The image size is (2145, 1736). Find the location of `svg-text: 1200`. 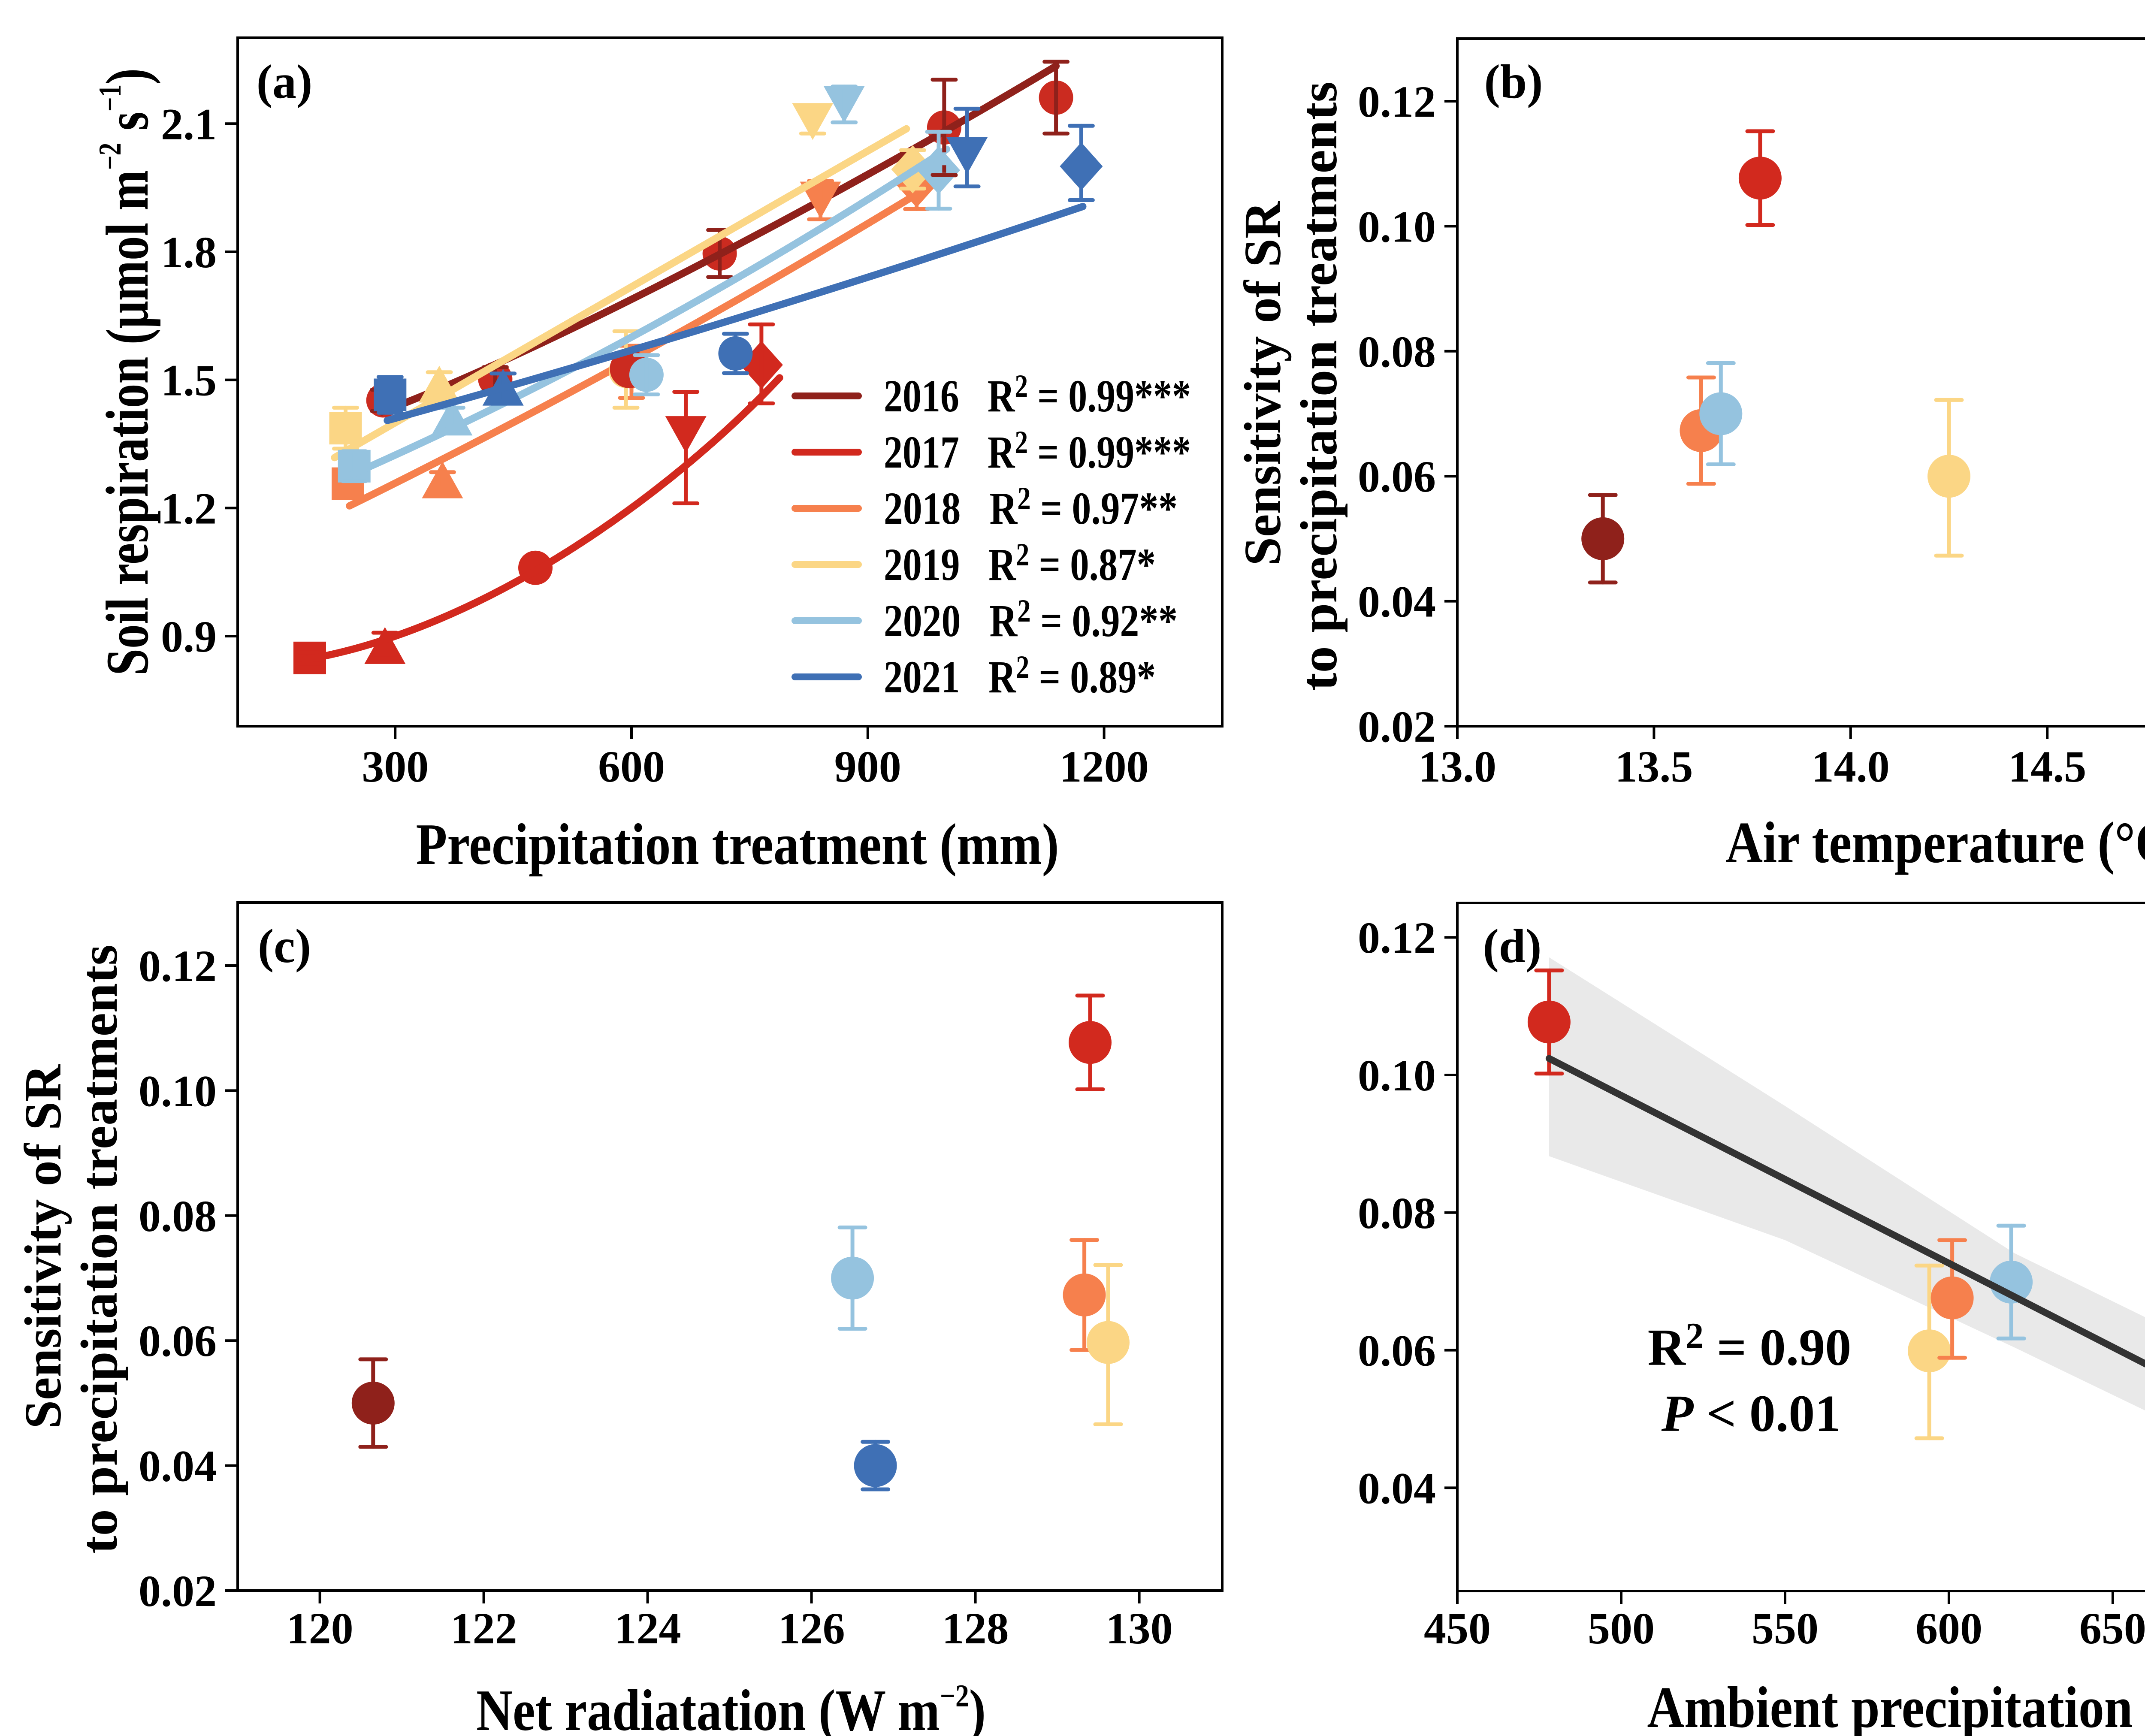

svg-text: 1200 is located at coordinates (1104, 766).